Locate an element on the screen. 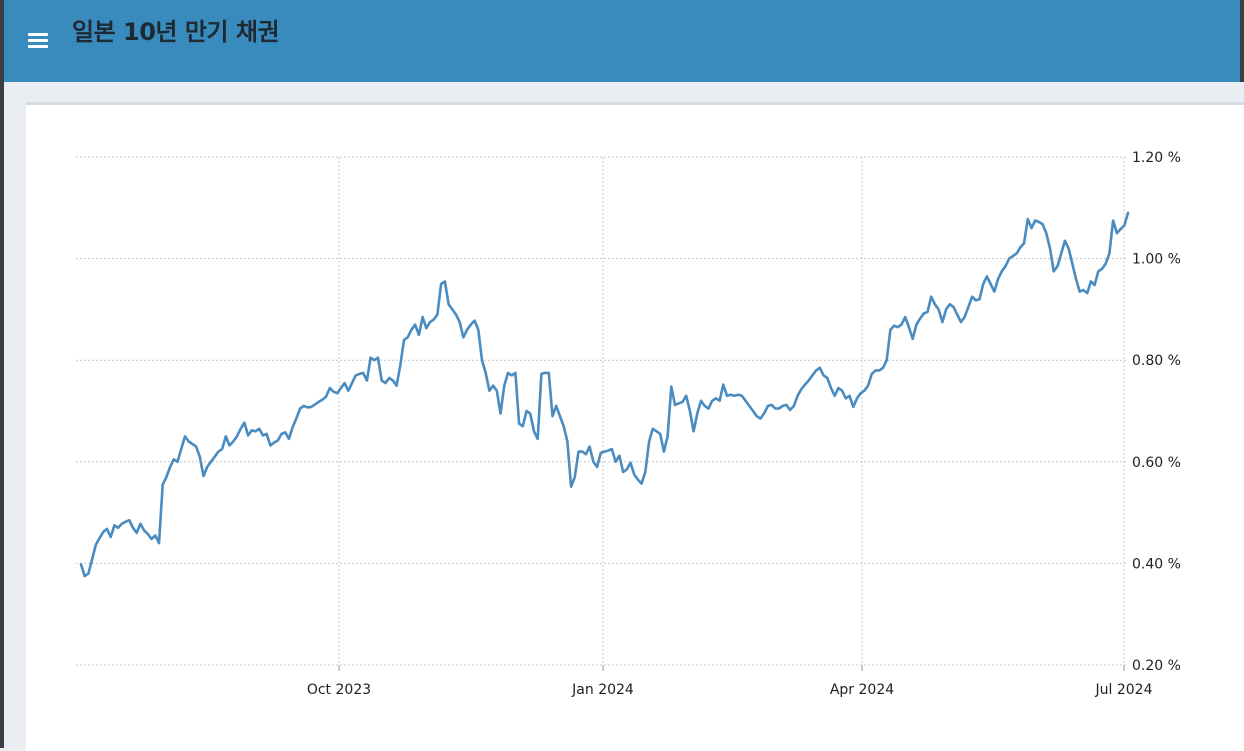  left-window-edge is located at coordinates (2, 374).